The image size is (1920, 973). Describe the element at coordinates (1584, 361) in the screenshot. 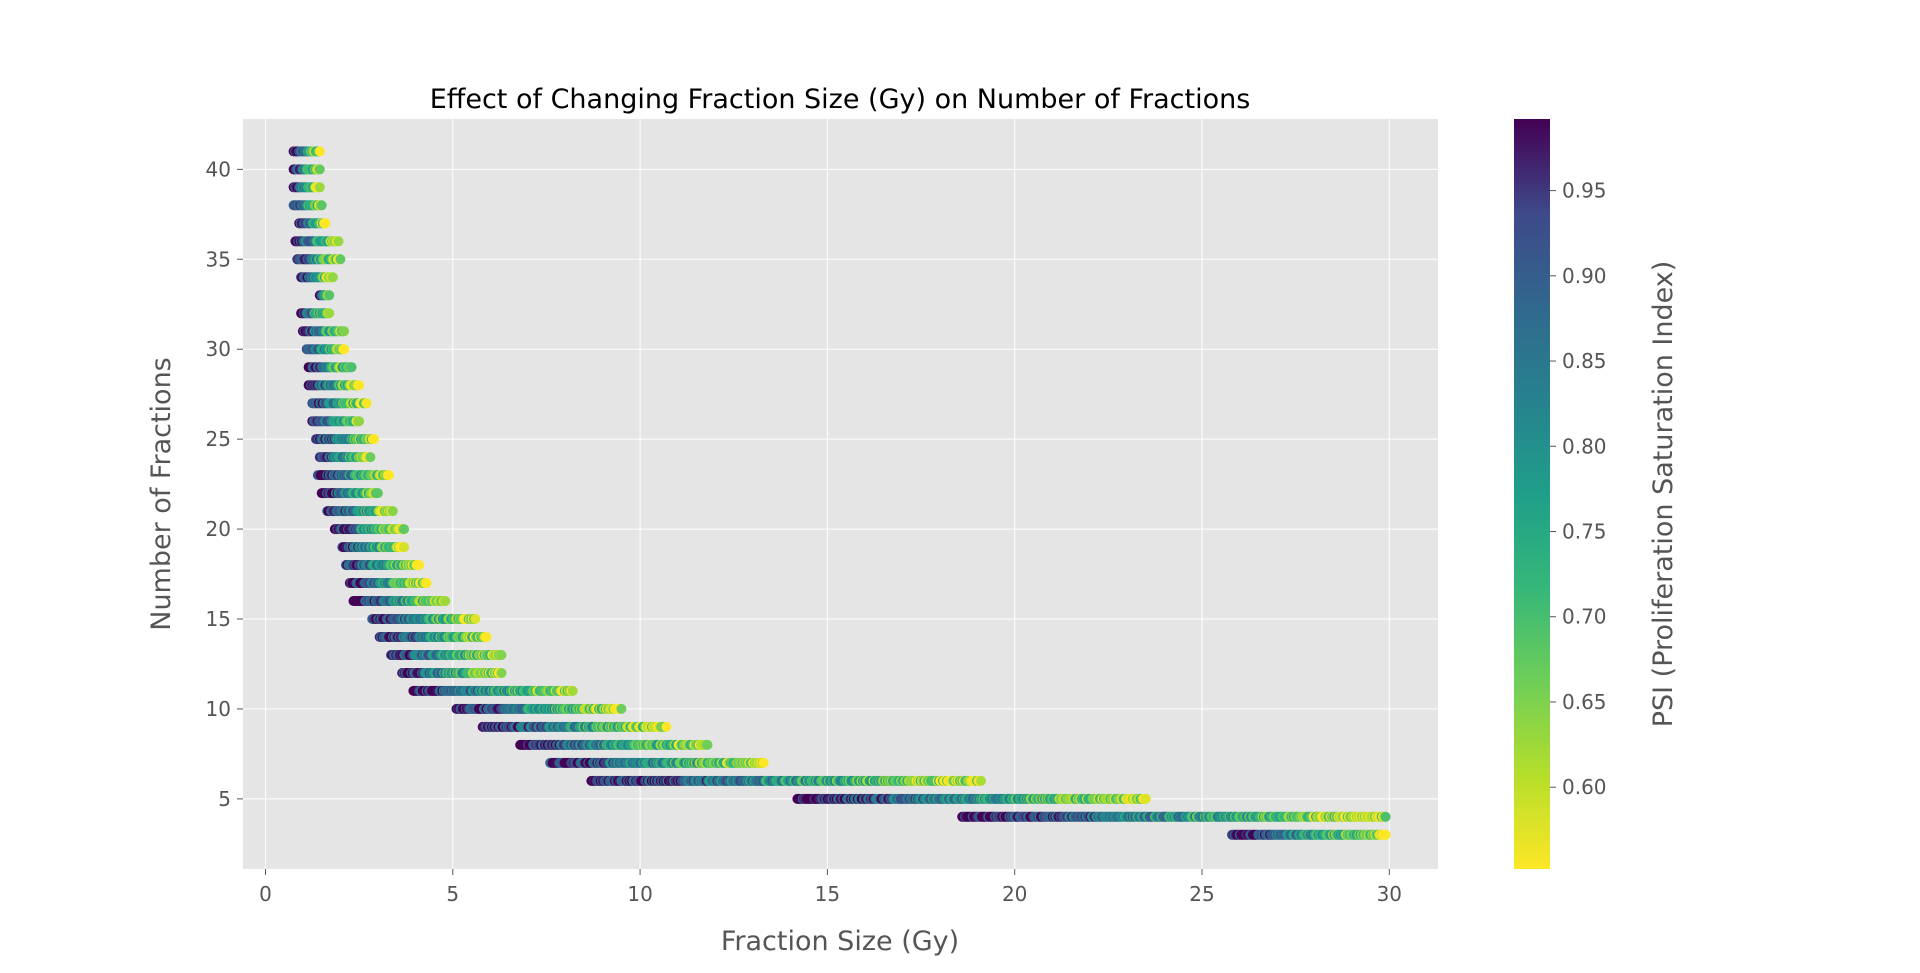

I see `colorbar-tick-label: 0.85` at that location.